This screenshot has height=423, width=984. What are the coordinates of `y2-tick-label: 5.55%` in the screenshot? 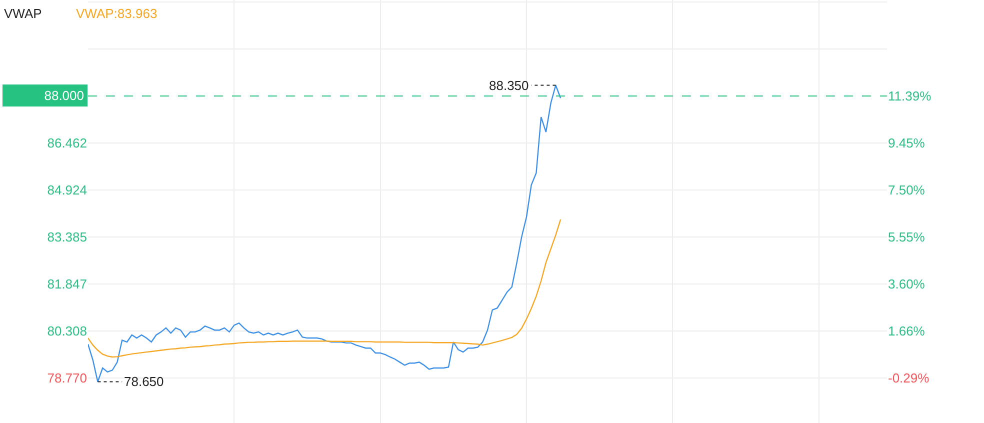 It's located at (907, 237).